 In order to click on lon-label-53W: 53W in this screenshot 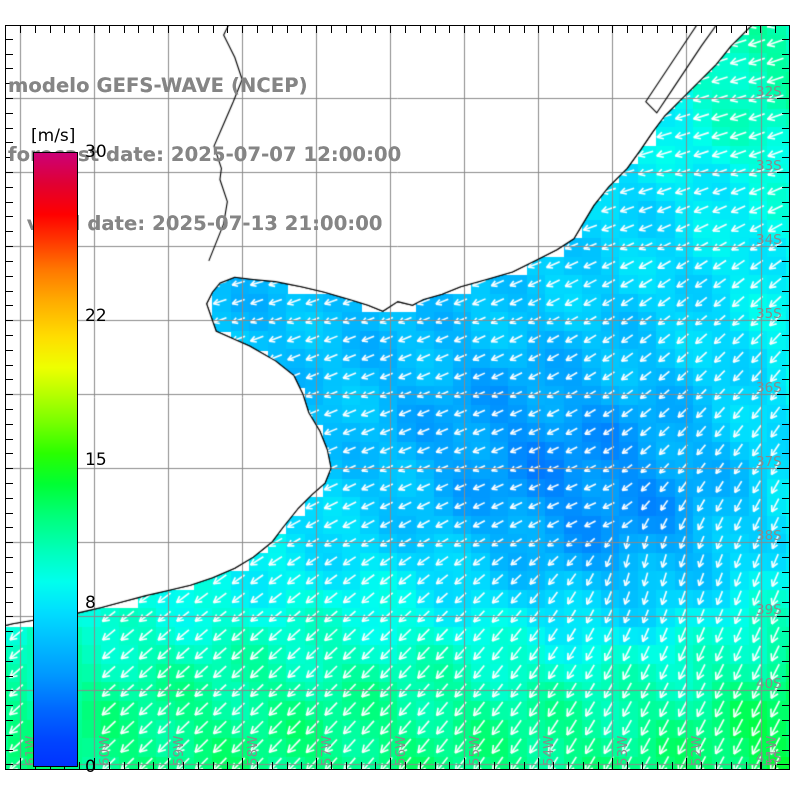, I will do `click(623, 750)`.